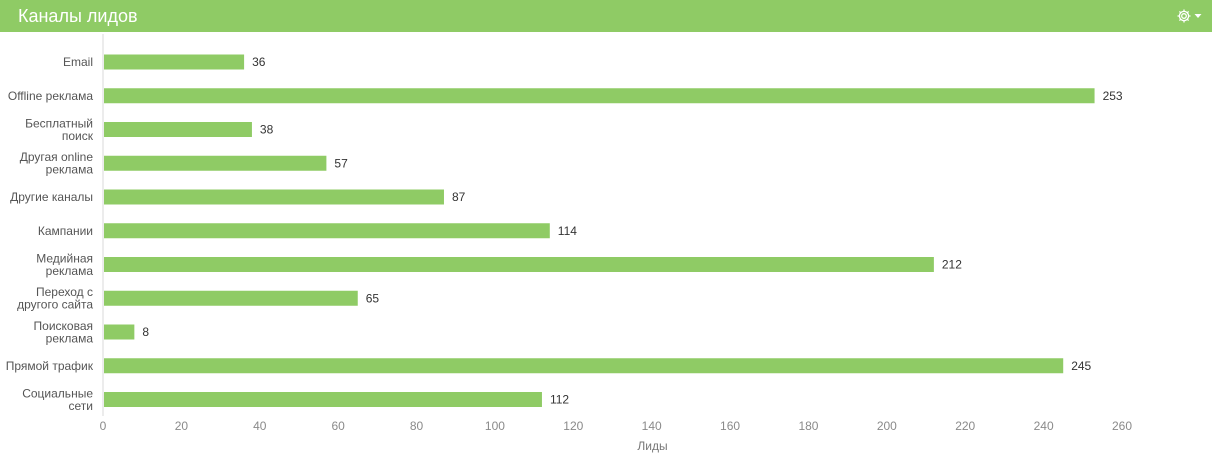 This screenshot has width=1212, height=468. What do you see at coordinates (652, 446) in the screenshot?
I see `x-axis-title: Лиды` at bounding box center [652, 446].